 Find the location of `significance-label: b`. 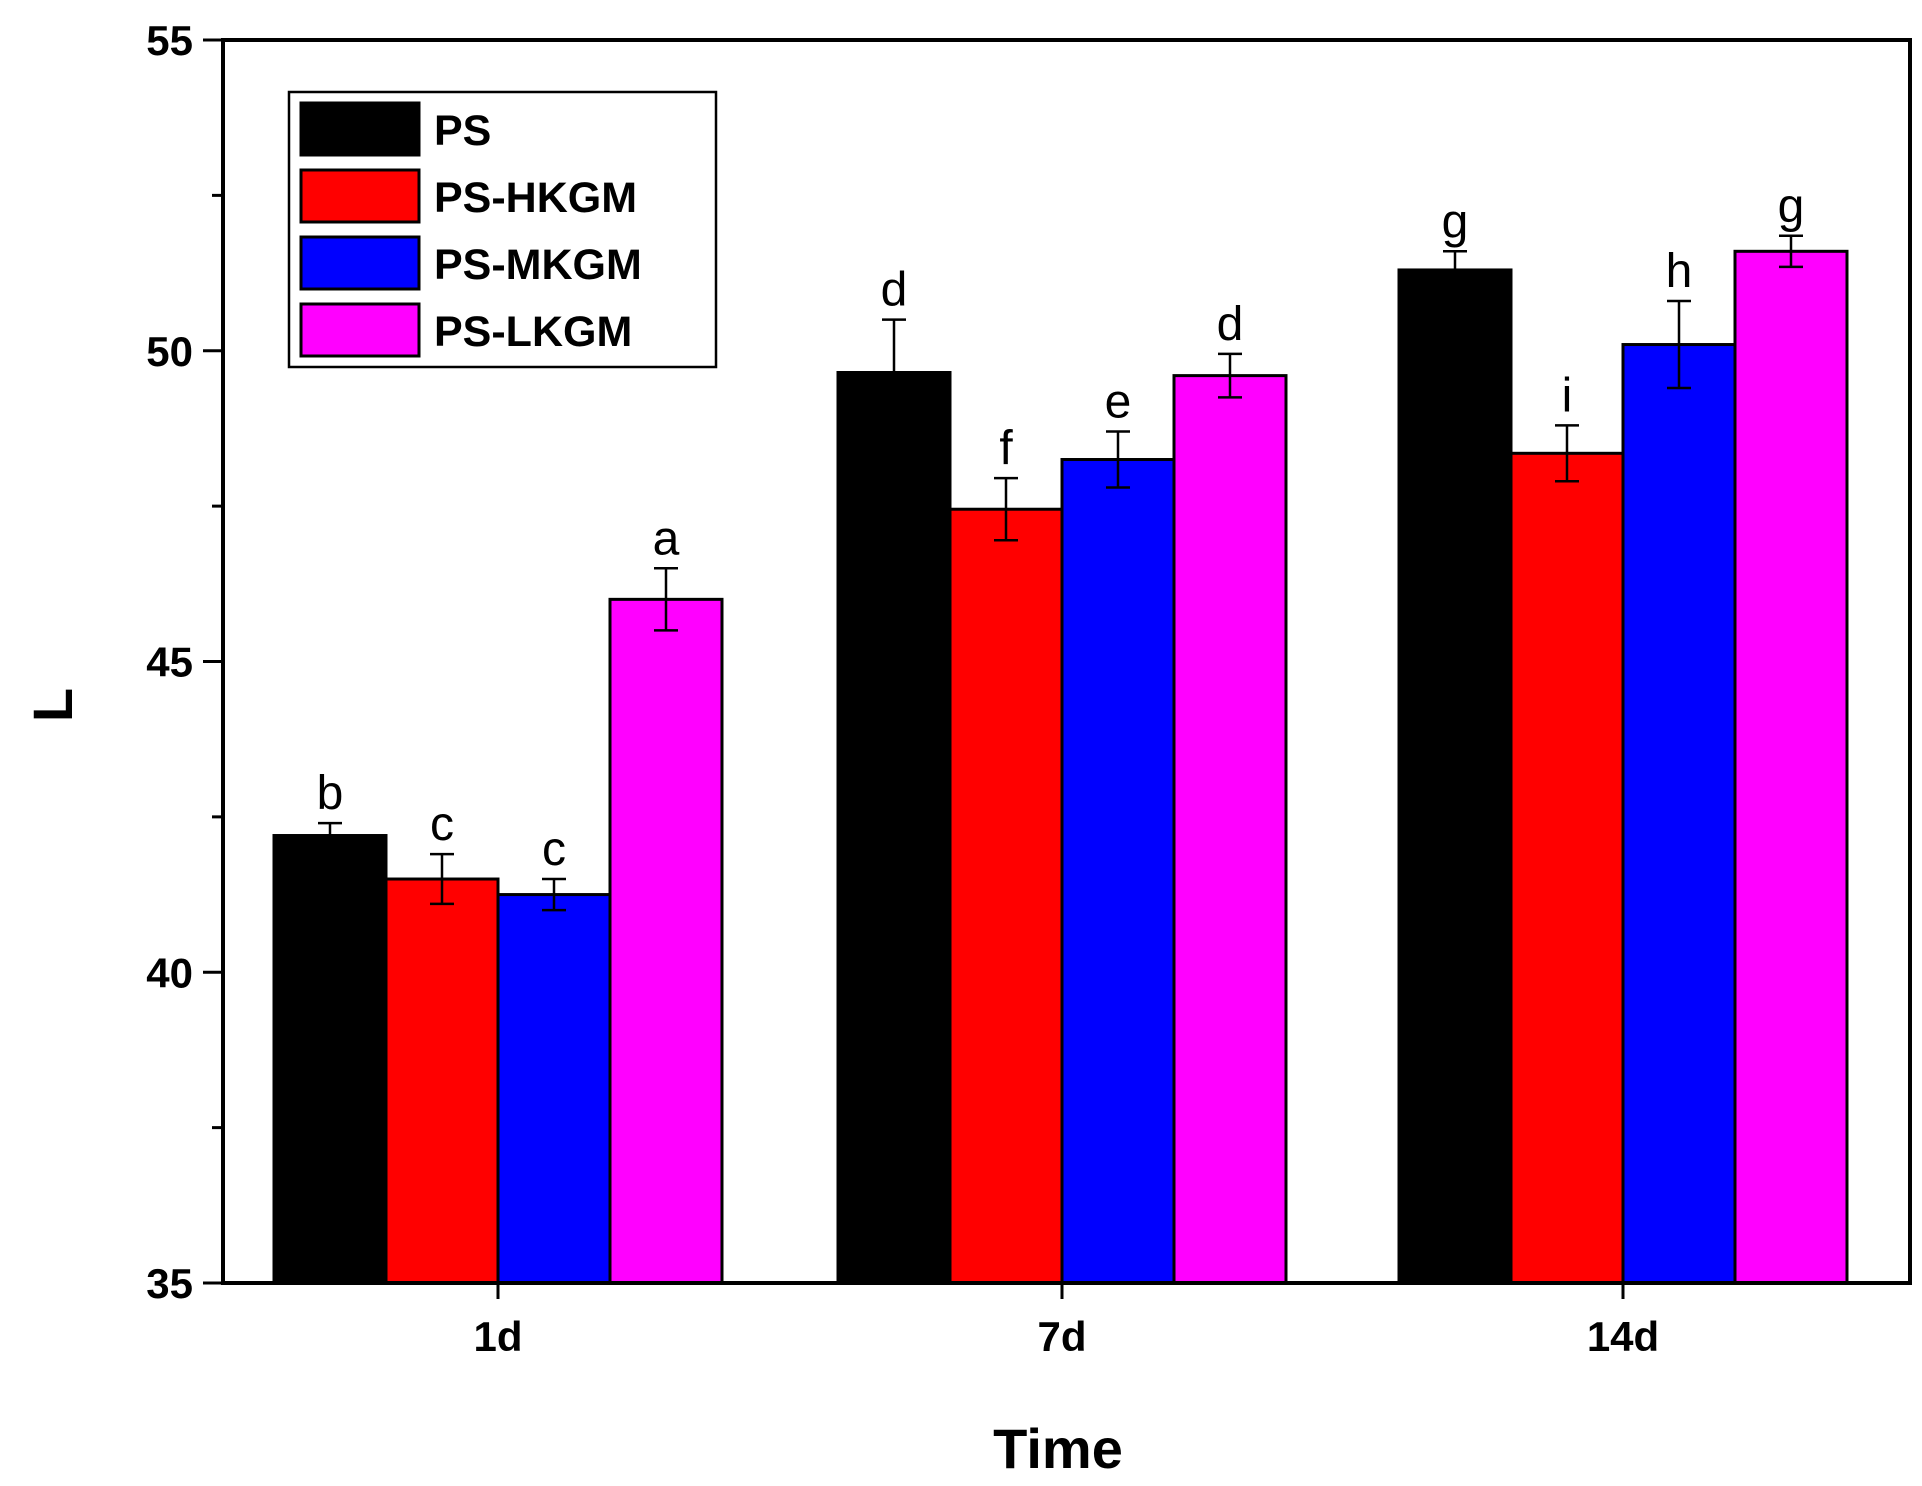

significance-label: b is located at coordinates (330, 793).